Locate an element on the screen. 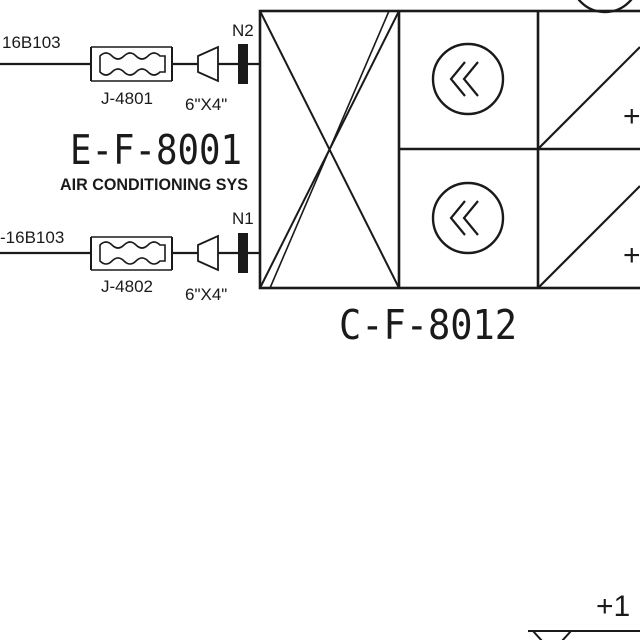 The height and width of the screenshot is (640, 640). lower-fan-chevron-outer is located at coordinates (457, 218).